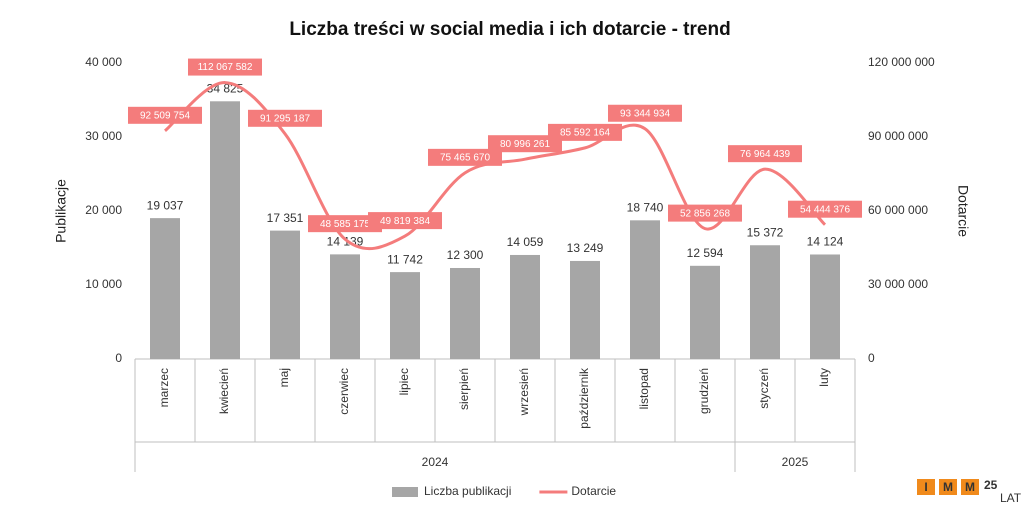 This screenshot has height=512, width=1024. I want to click on bar-value-label: 14 059, so click(525, 242).